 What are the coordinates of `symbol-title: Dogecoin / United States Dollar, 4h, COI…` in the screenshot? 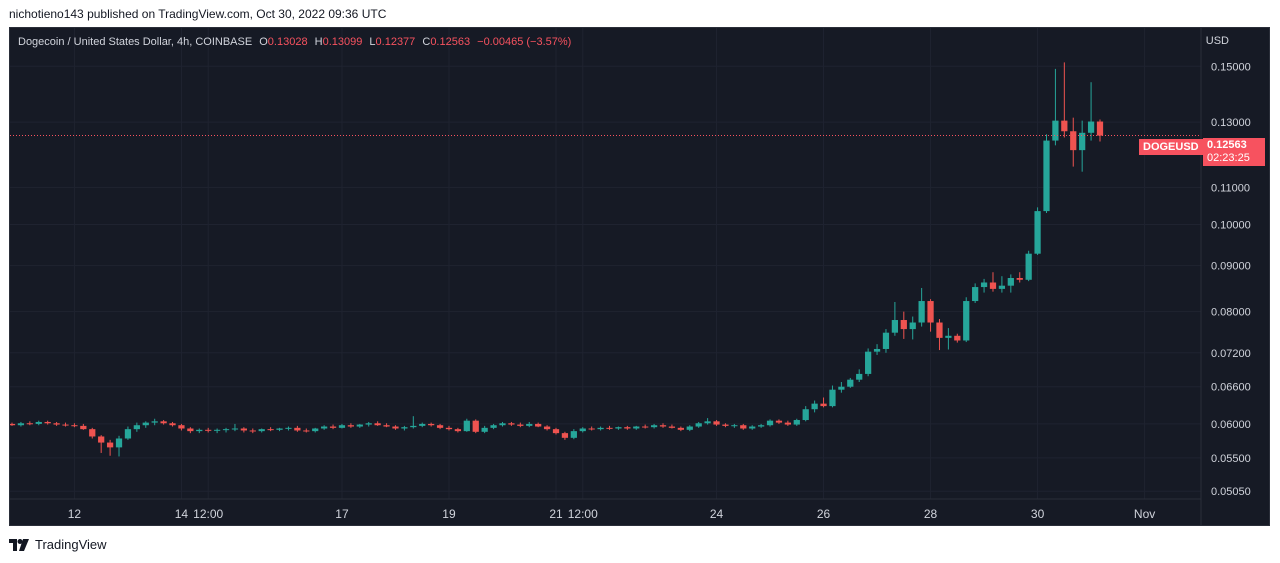 It's located at (135, 42).